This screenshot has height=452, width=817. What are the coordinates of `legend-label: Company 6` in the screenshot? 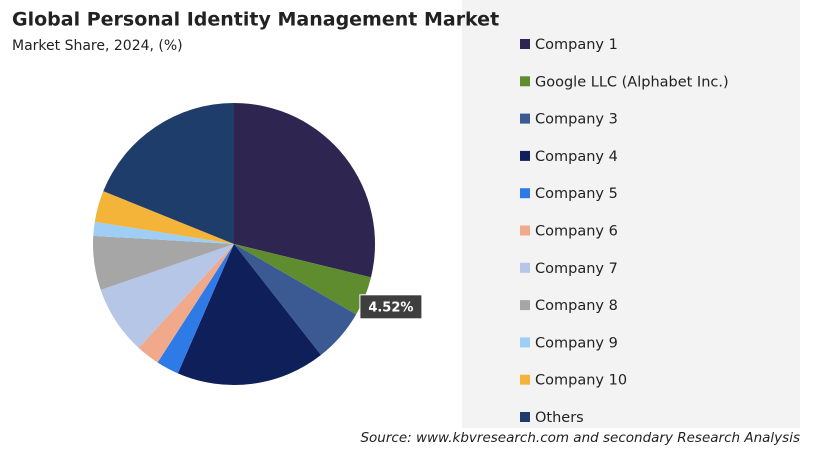 It's located at (576, 232).